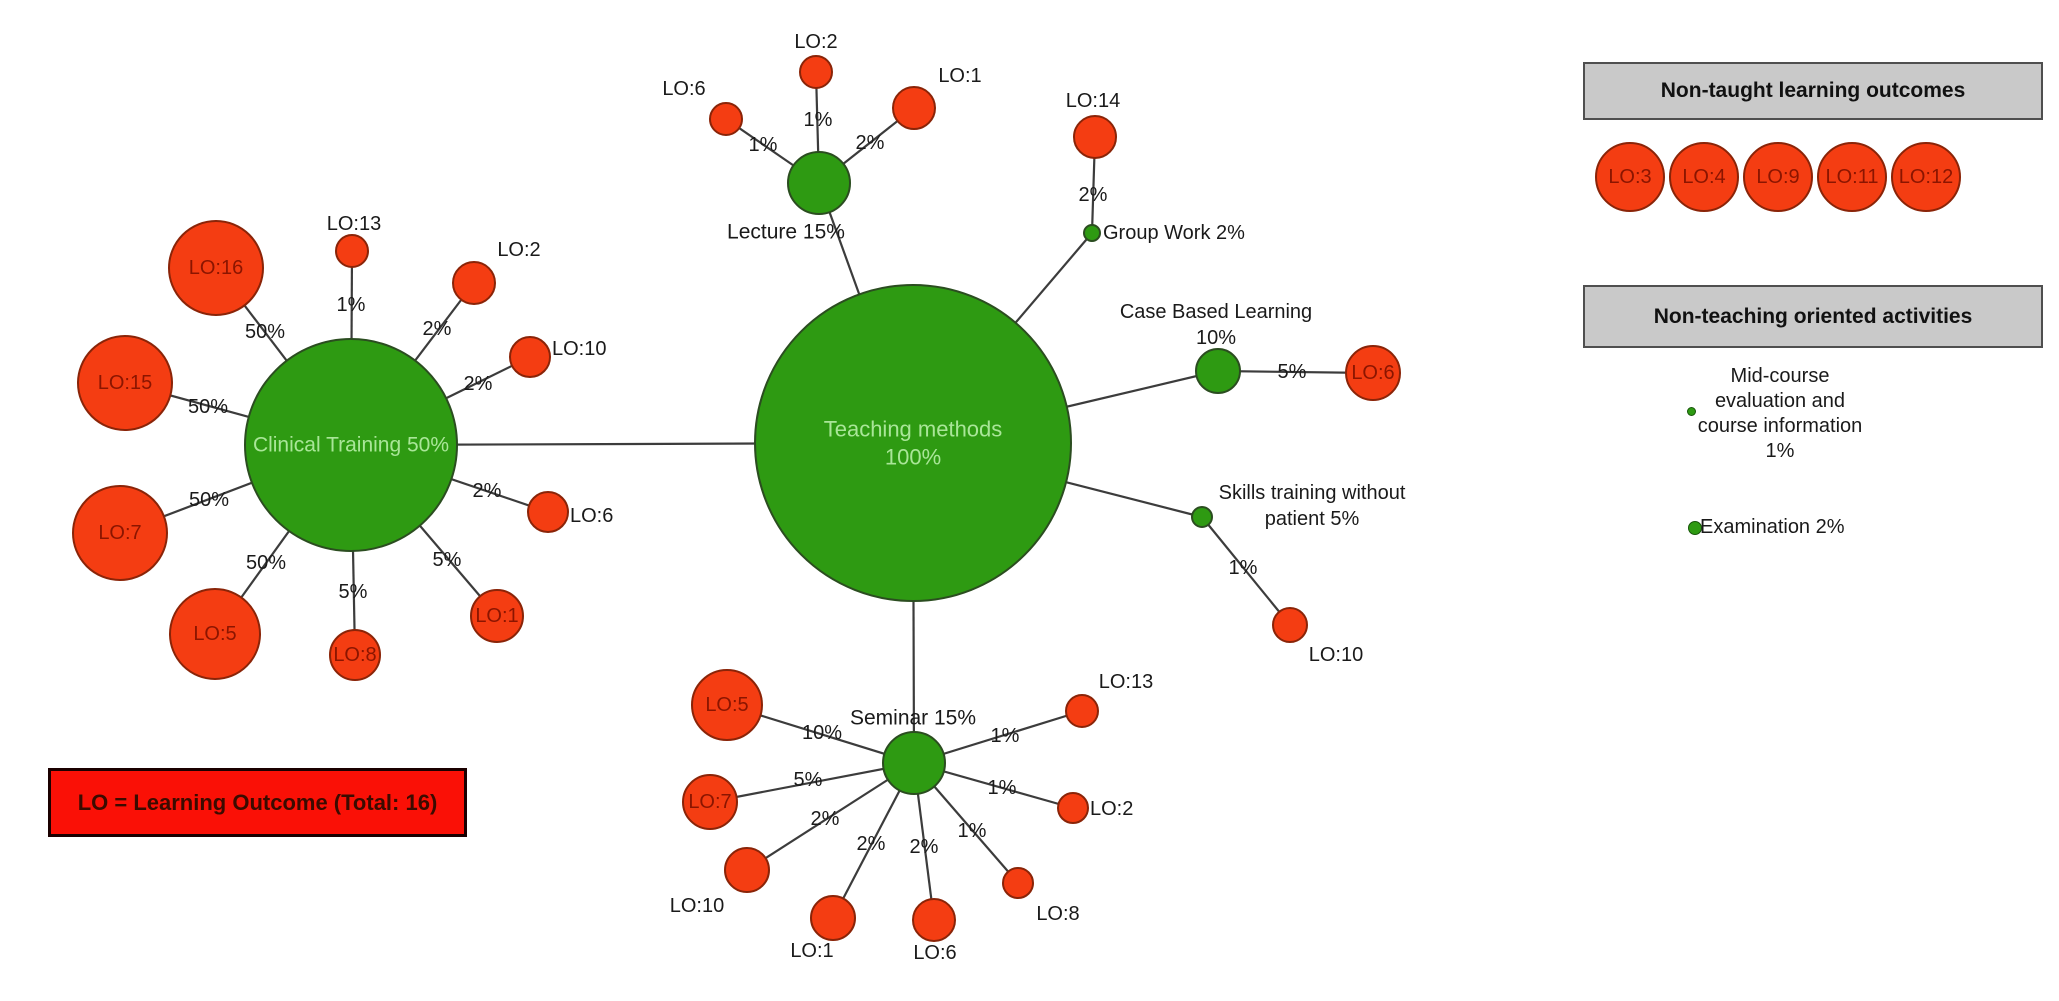  I want to click on node-label-s10: LO:10, so click(1336, 655).